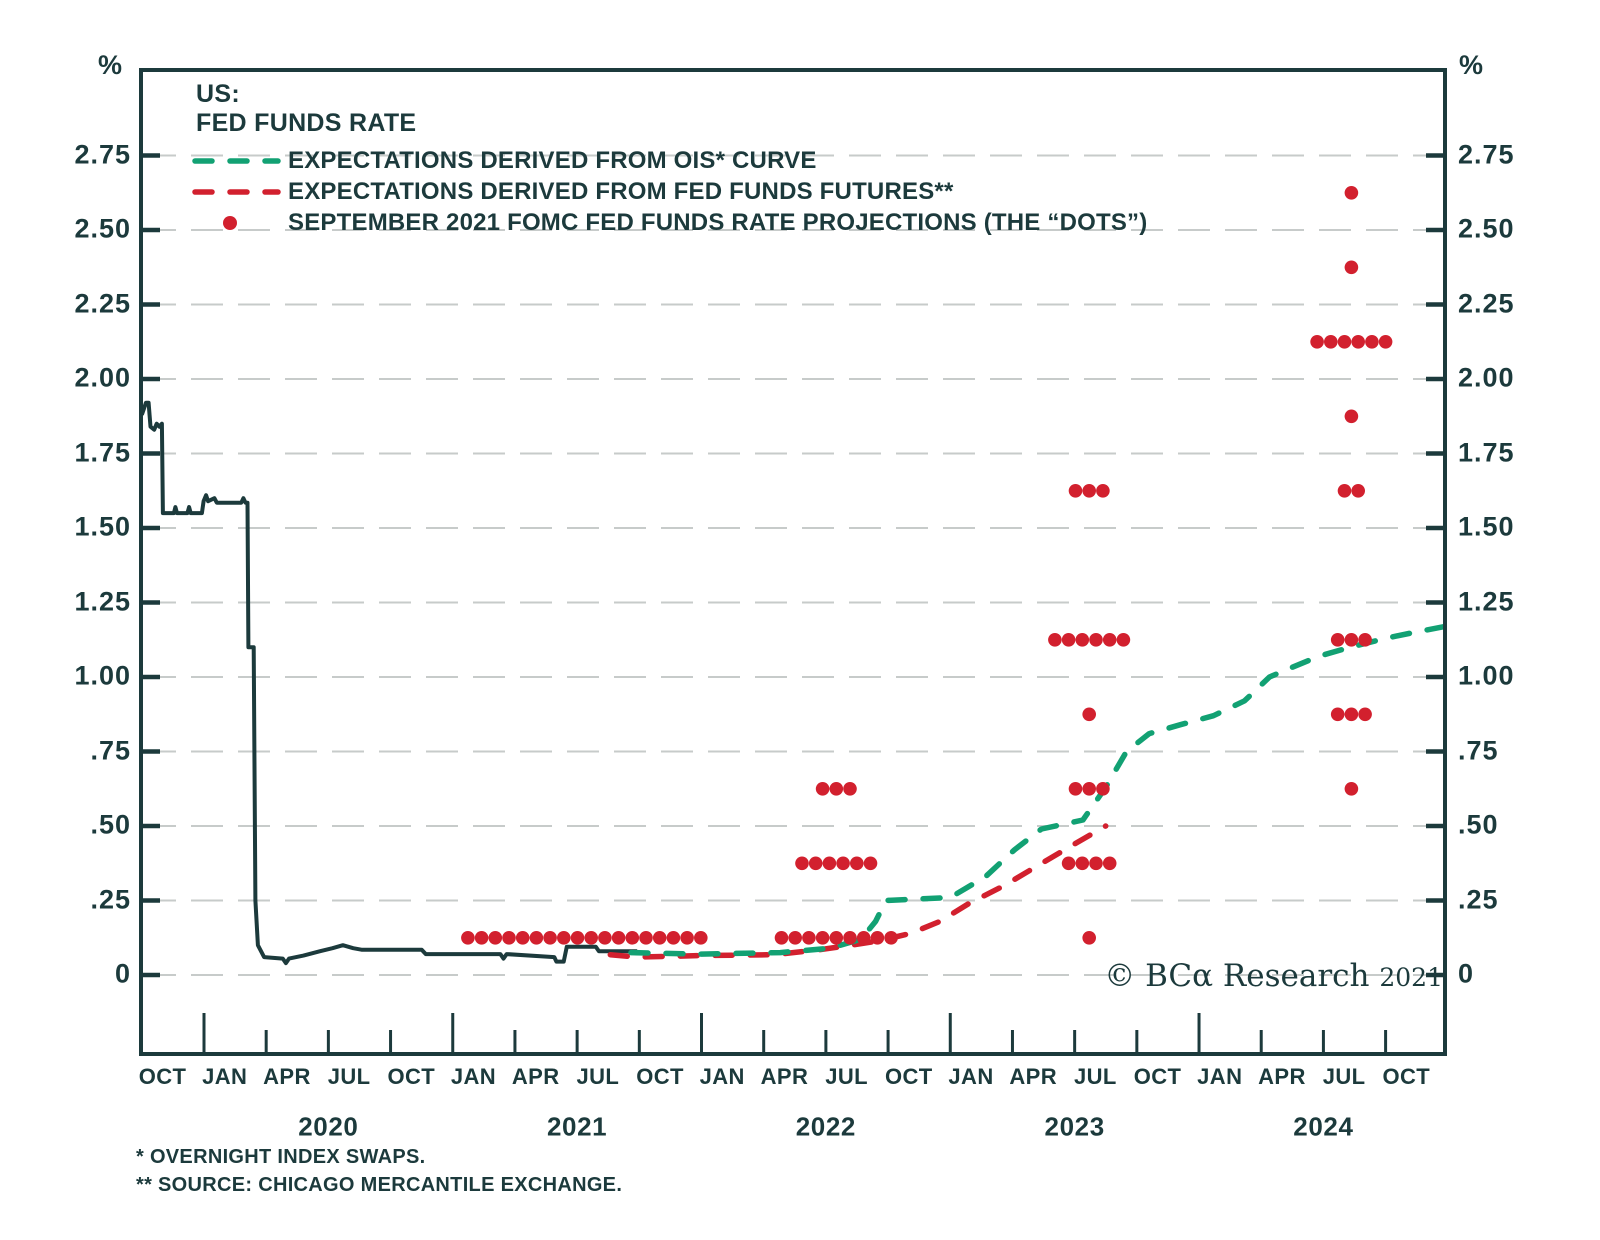 This screenshot has width=1600, height=1240. I want to click on chart-title-line2: FED FUNDS RATE, so click(306, 123).